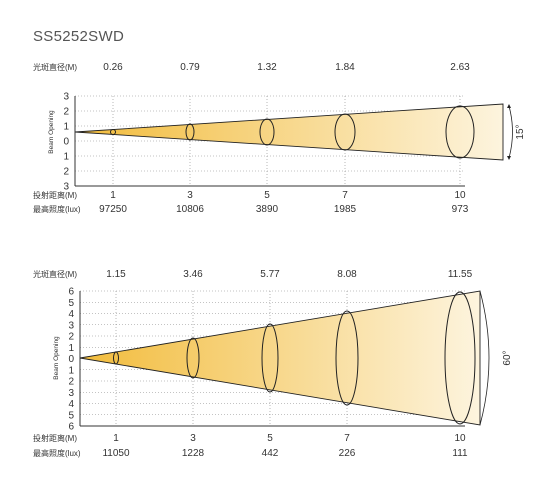 The image size is (542, 480). Describe the element at coordinates (460, 274) in the screenshot. I see `diameter-value: 11.55` at that location.